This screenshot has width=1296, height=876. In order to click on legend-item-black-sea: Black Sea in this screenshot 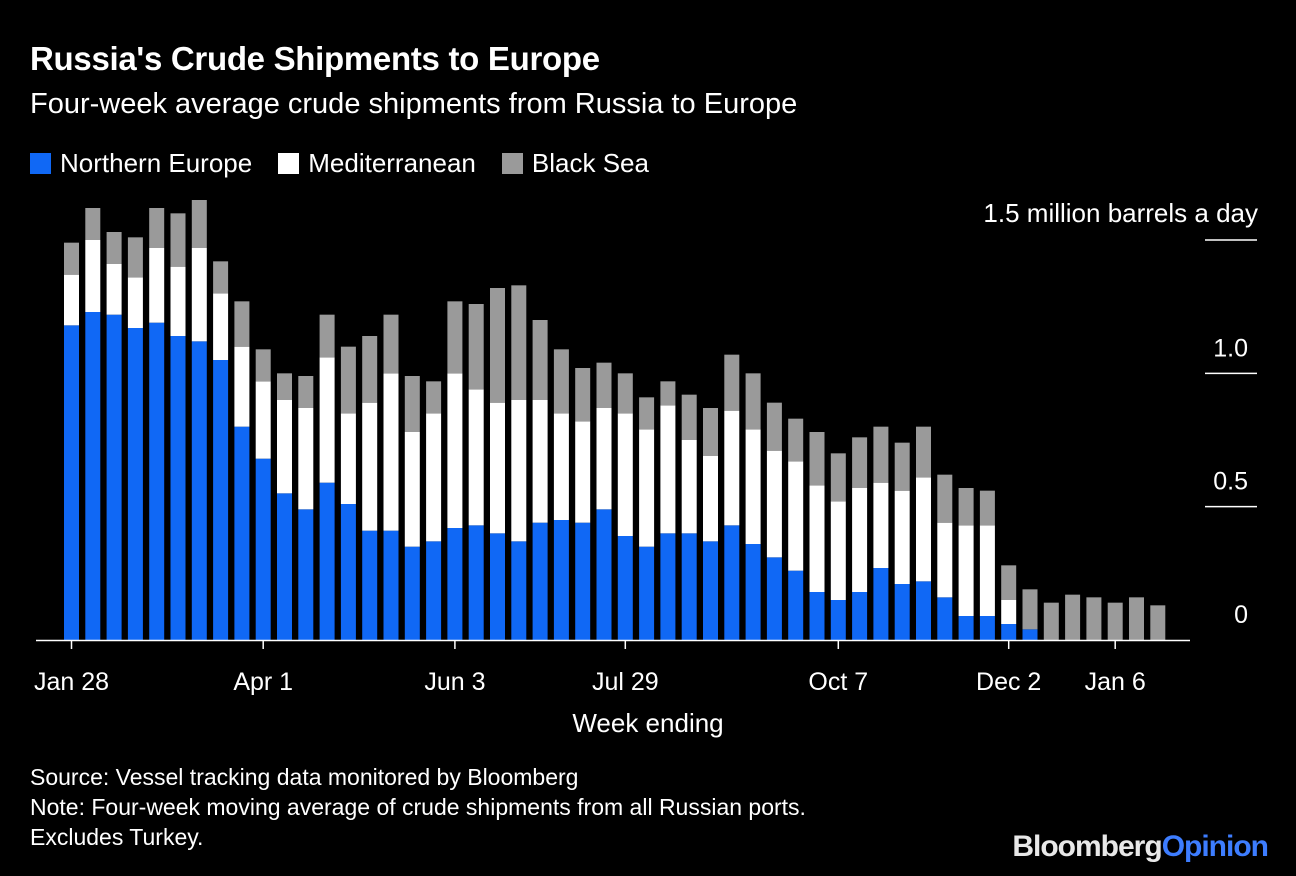, I will do `click(575, 163)`.